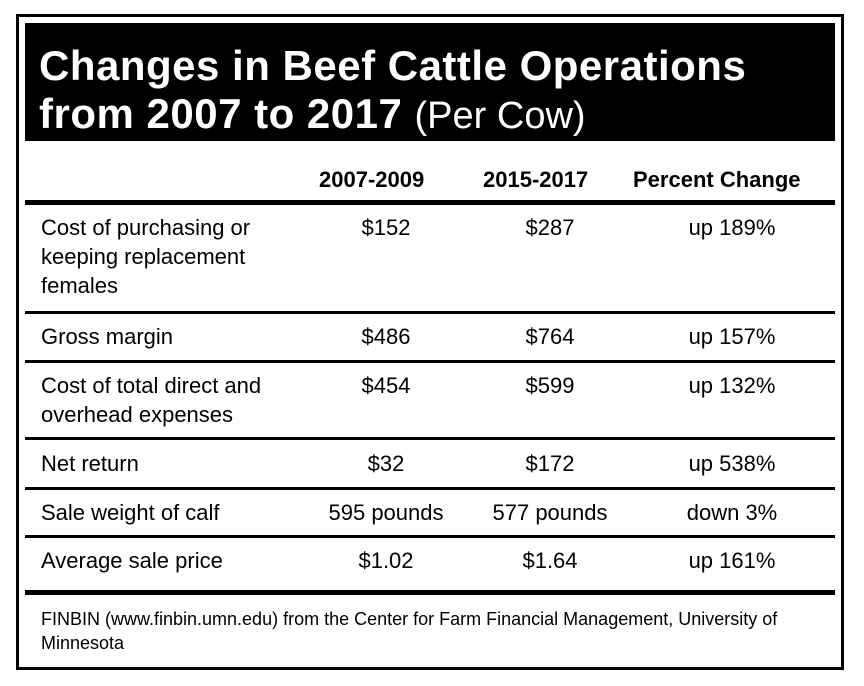 The height and width of the screenshot is (686, 864). I want to click on title-line-2: from 2007 to 2017 (Per Cow), so click(312, 113).